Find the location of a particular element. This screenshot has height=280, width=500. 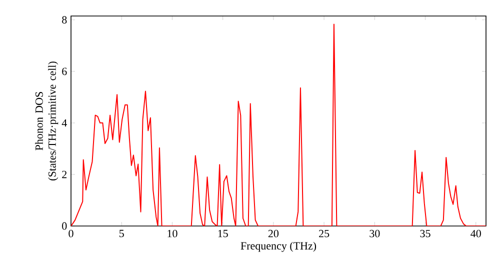

y-tick-label: 6 is located at coordinates (64, 72).